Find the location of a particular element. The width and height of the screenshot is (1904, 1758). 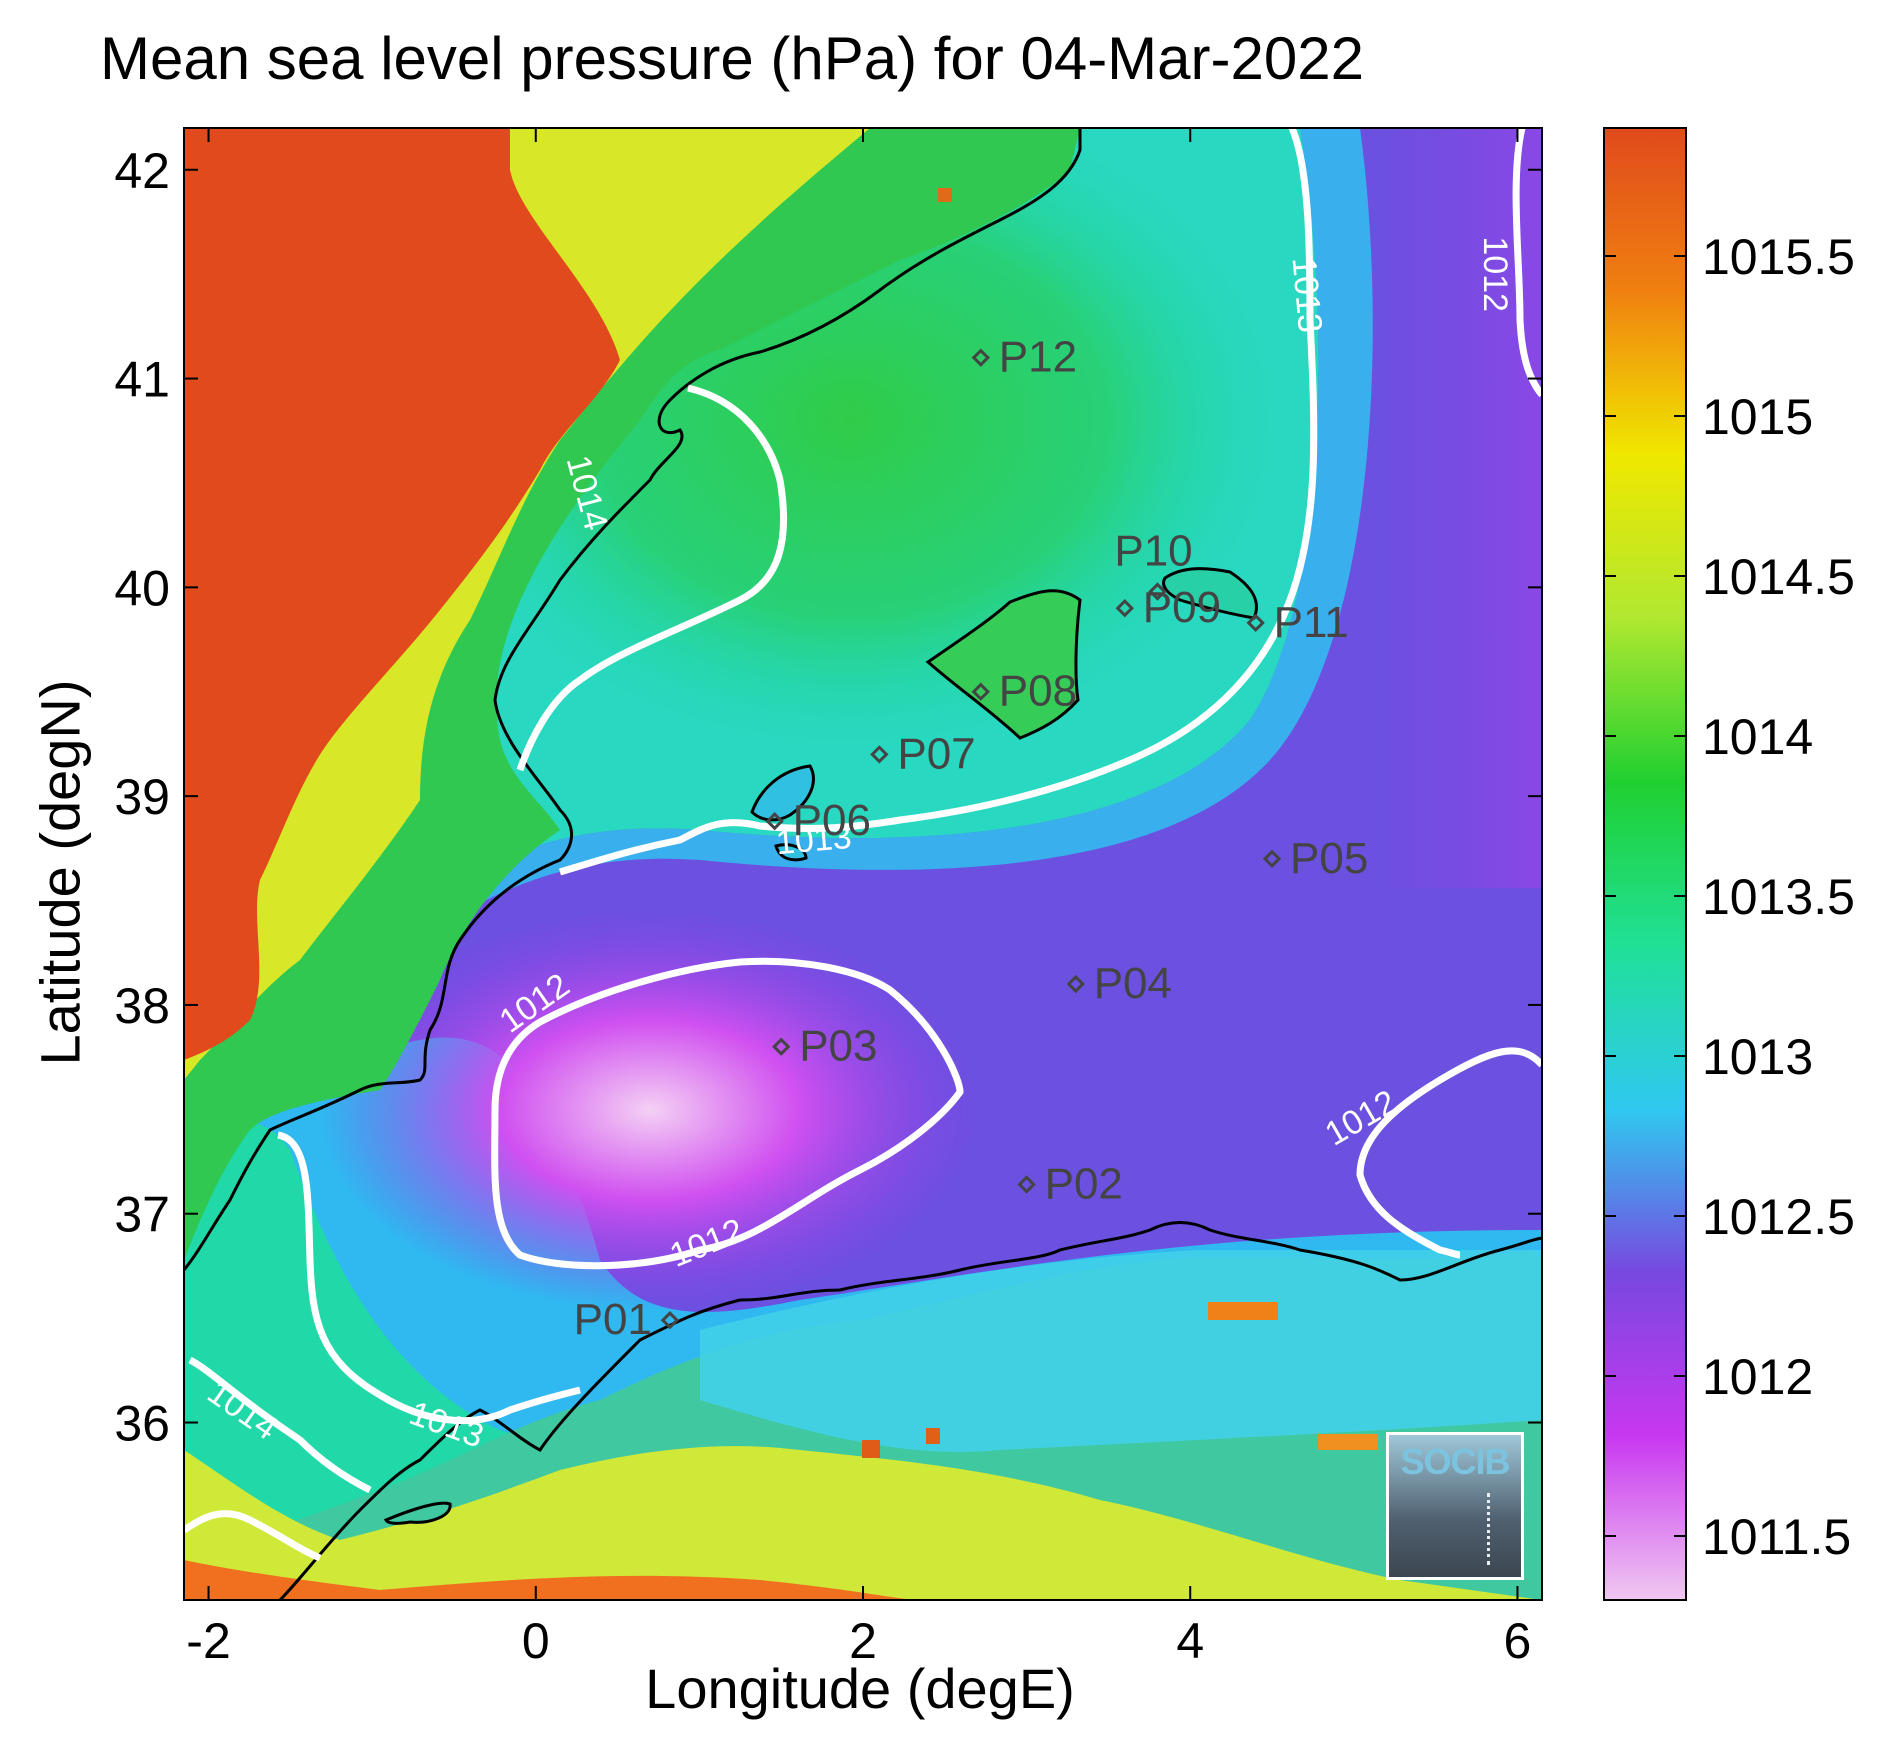

contour-1014-southwest is located at coordinates (253, 1536).